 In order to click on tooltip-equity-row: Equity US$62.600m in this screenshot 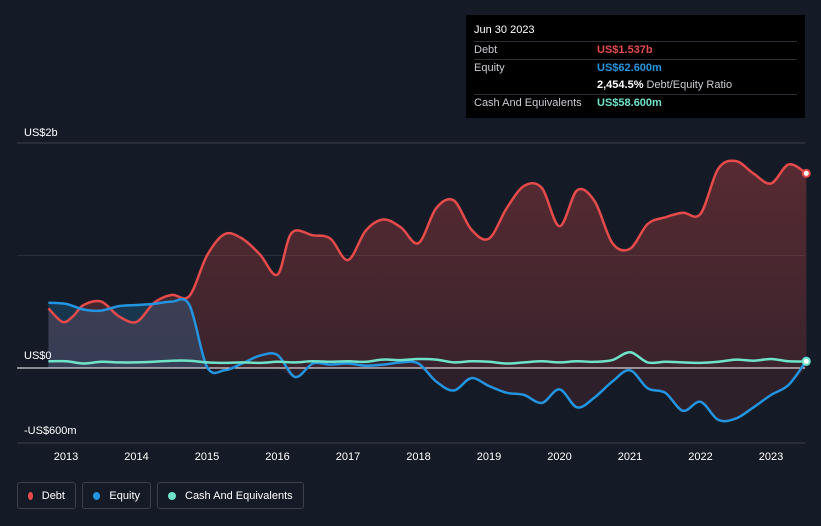, I will do `click(635, 68)`.